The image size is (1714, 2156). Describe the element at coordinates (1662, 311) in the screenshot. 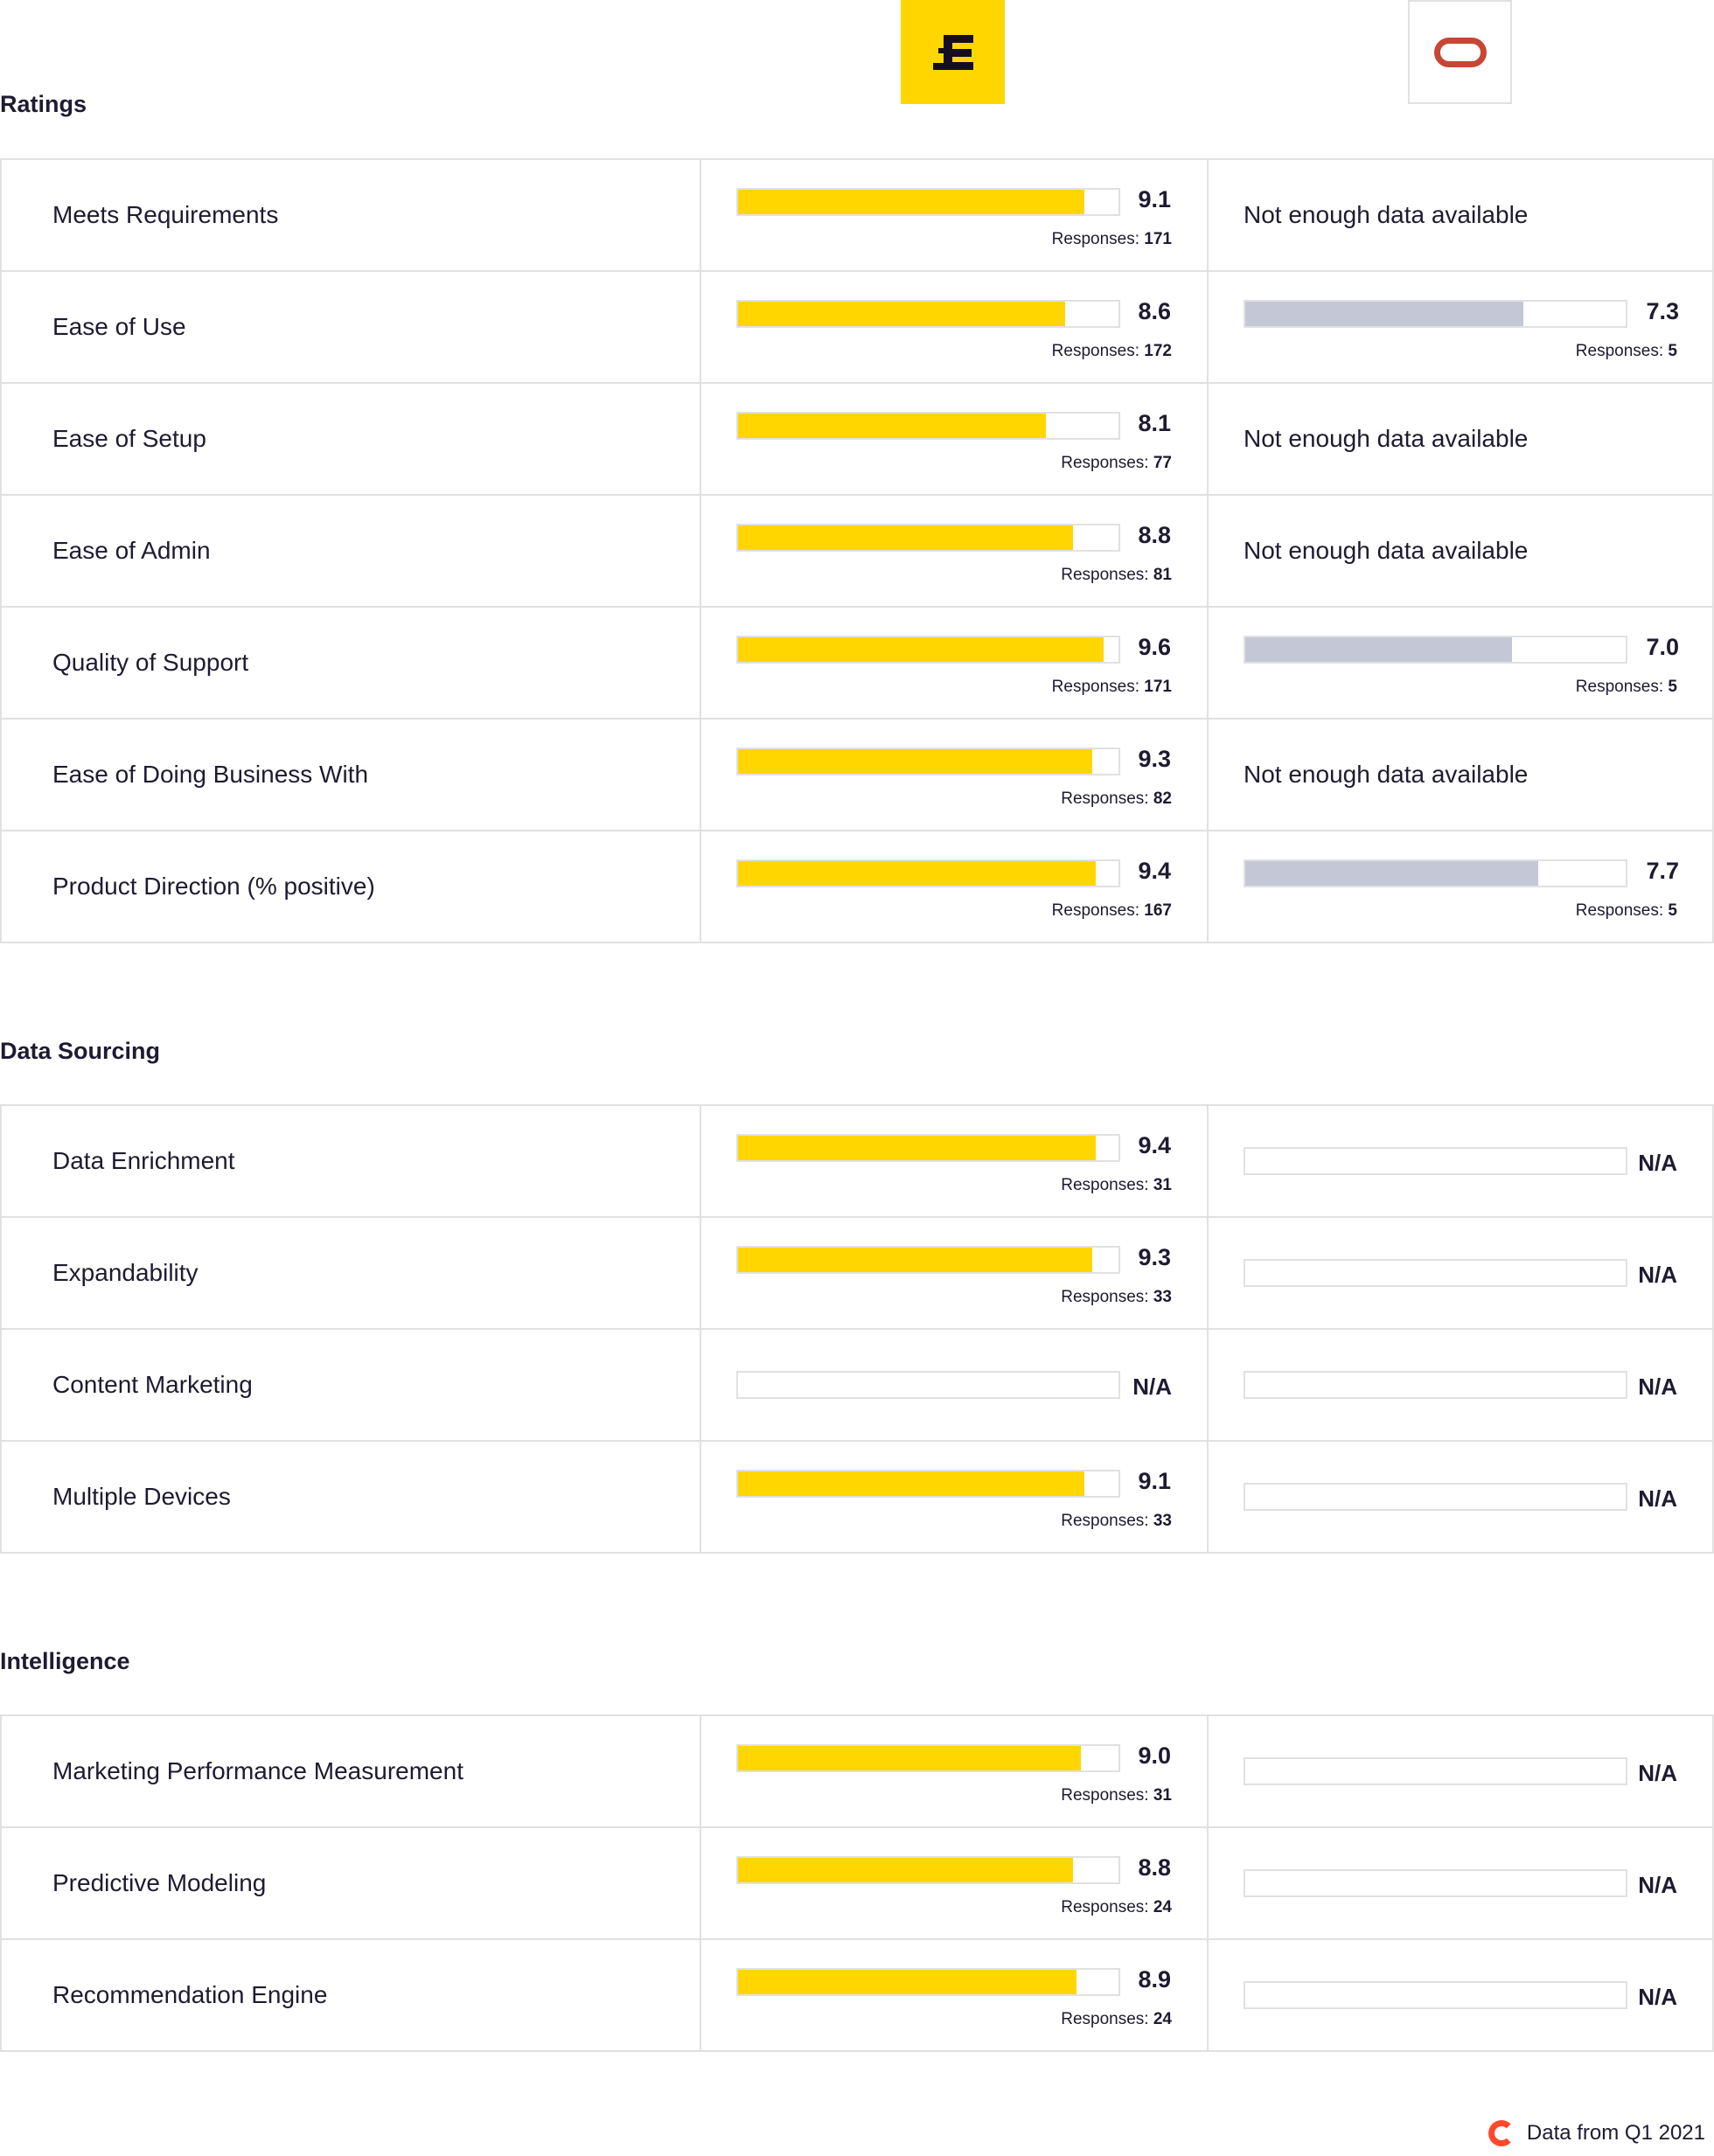

I see `rating-score: 7.3` at that location.